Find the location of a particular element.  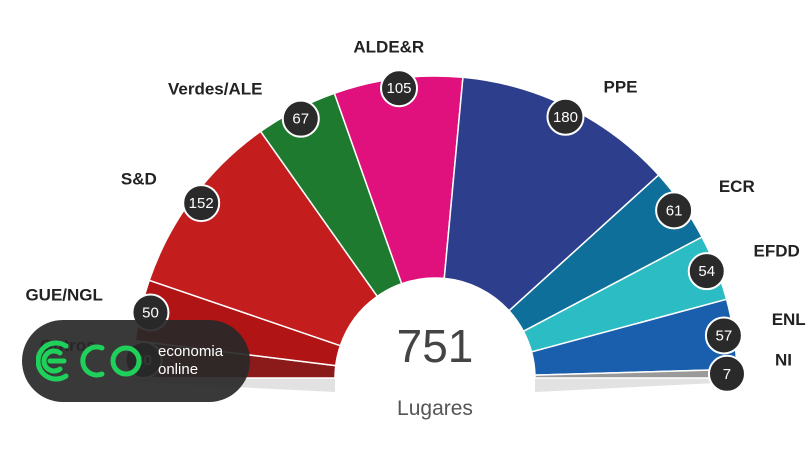

seat-bubble-ppe is located at coordinates (565, 116).